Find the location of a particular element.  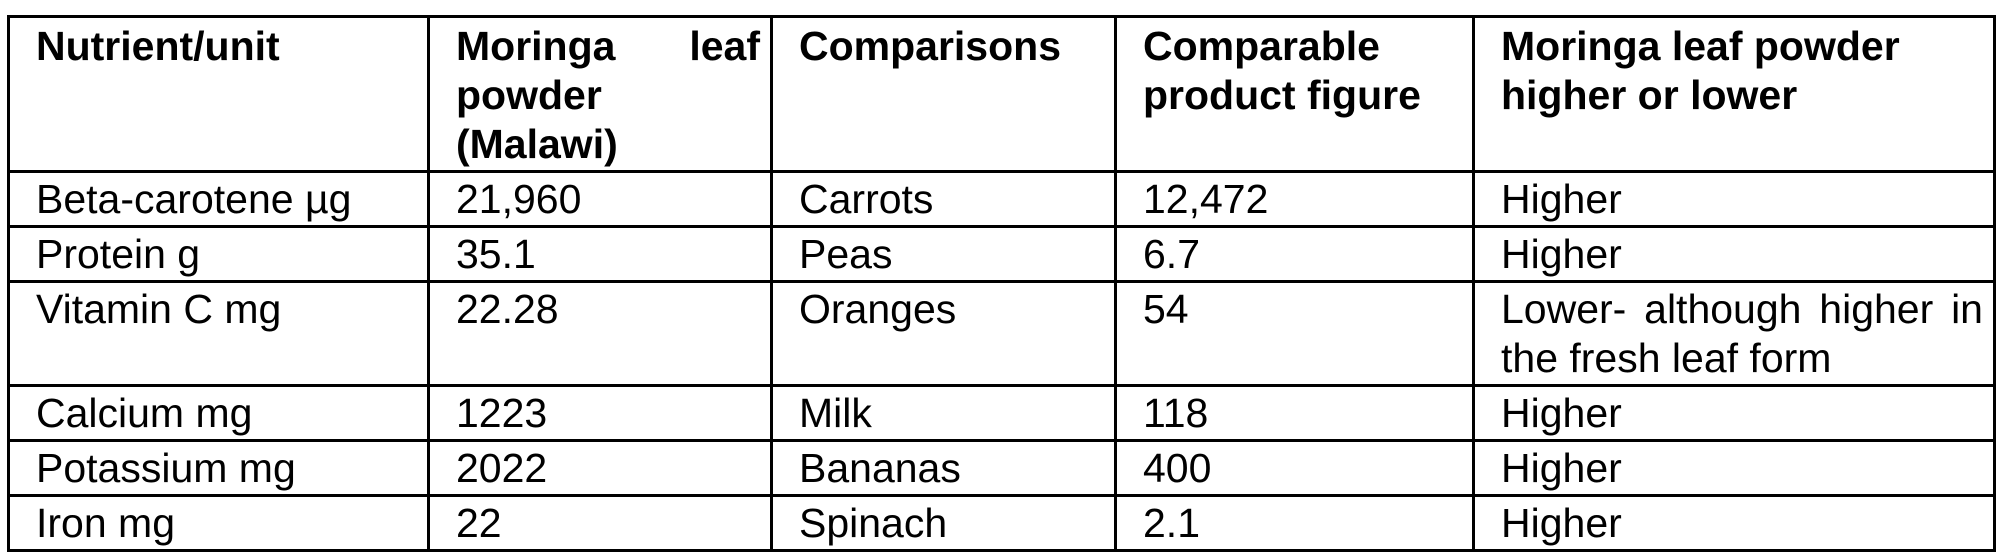

comparable-figure-cell: 6.7 is located at coordinates (1294, 254).